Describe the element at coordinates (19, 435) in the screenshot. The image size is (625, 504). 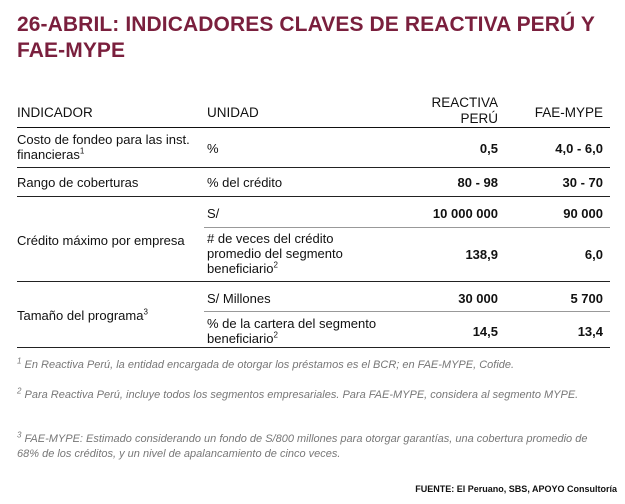
I see `footnote-3-marker: 3` at that location.